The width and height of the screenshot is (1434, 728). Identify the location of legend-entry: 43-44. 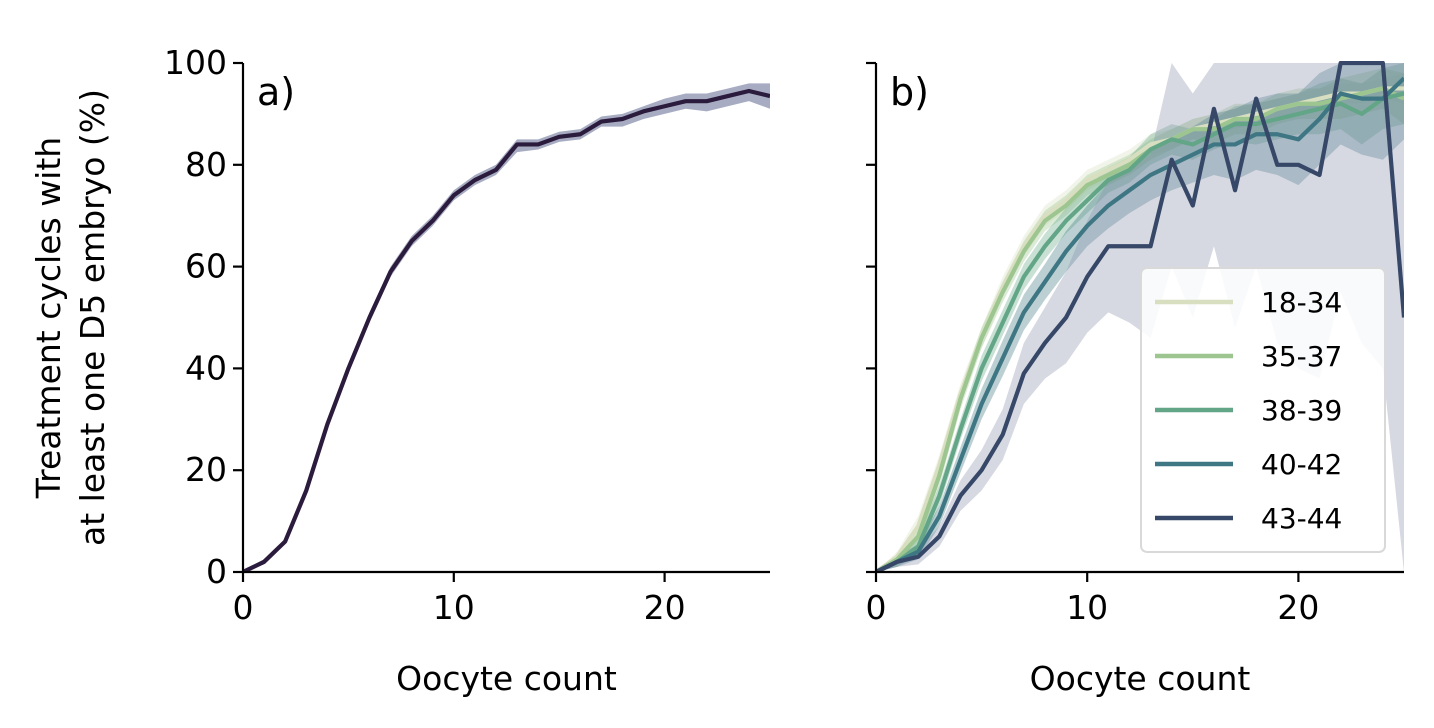
(1301, 518).